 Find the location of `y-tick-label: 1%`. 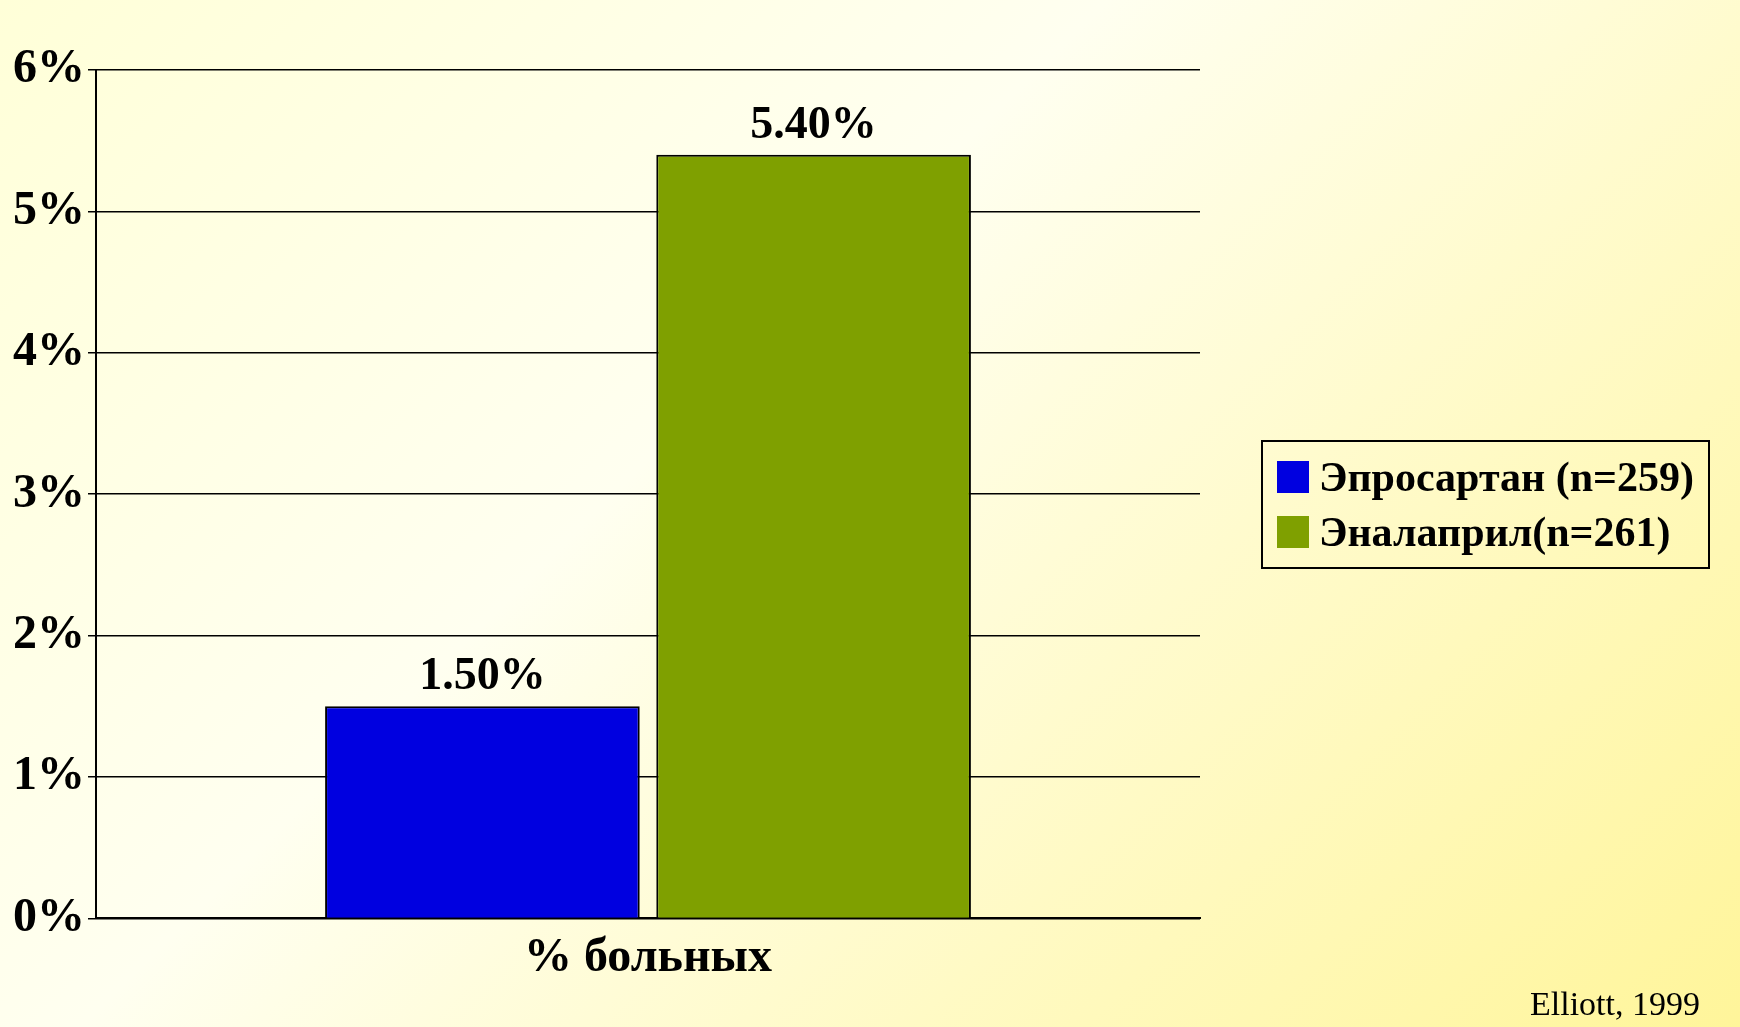

y-tick-label: 1% is located at coordinates (49, 773).